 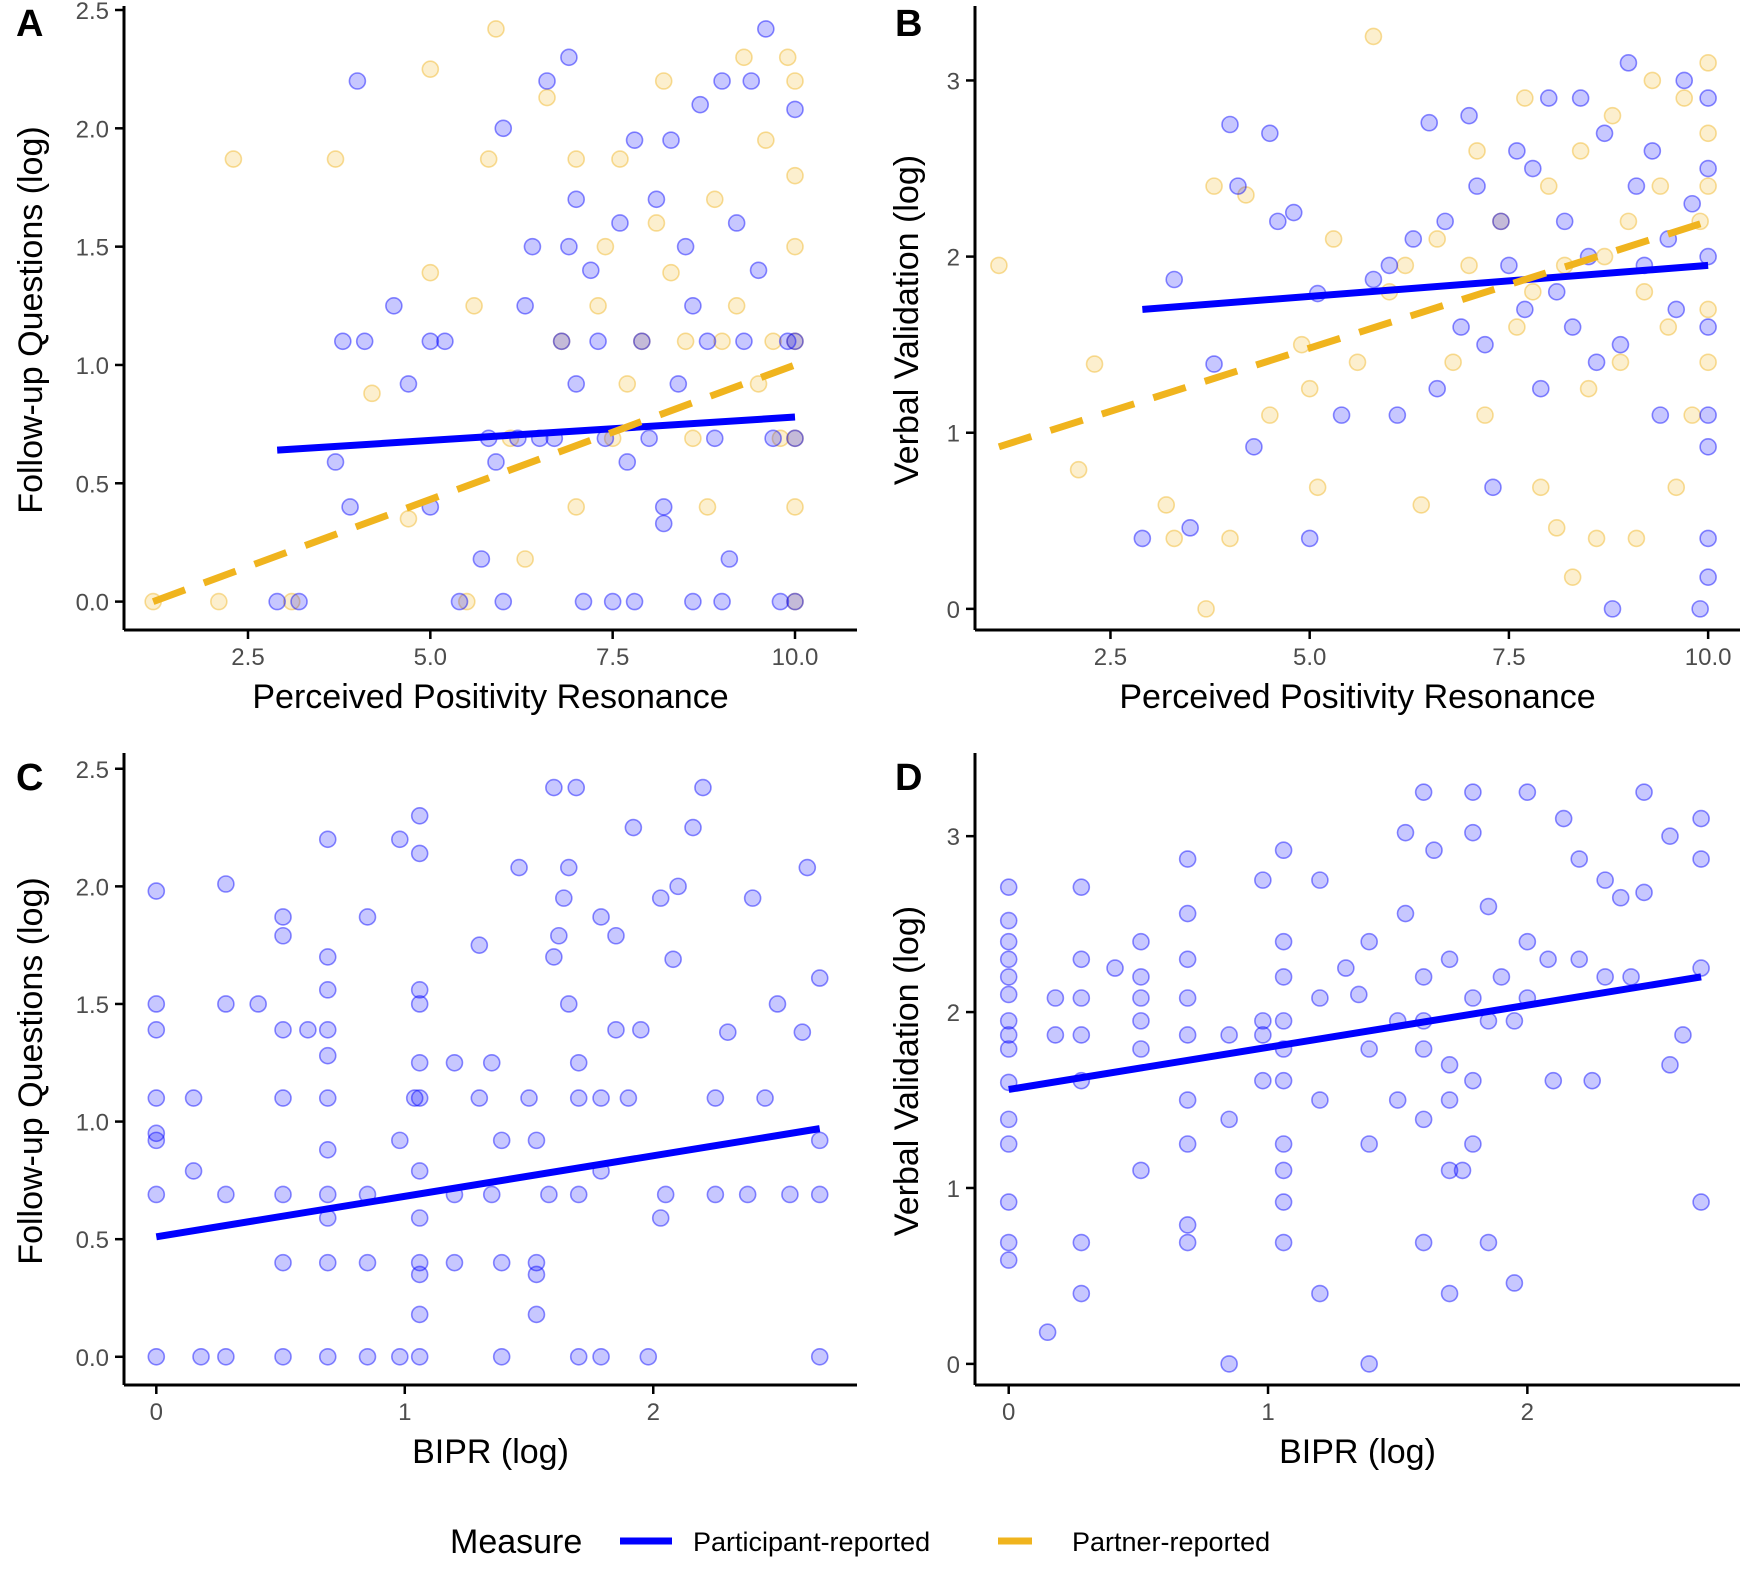 I want to click on y-axis-title-b: Verbal Validation (log), so click(x=907, y=320).